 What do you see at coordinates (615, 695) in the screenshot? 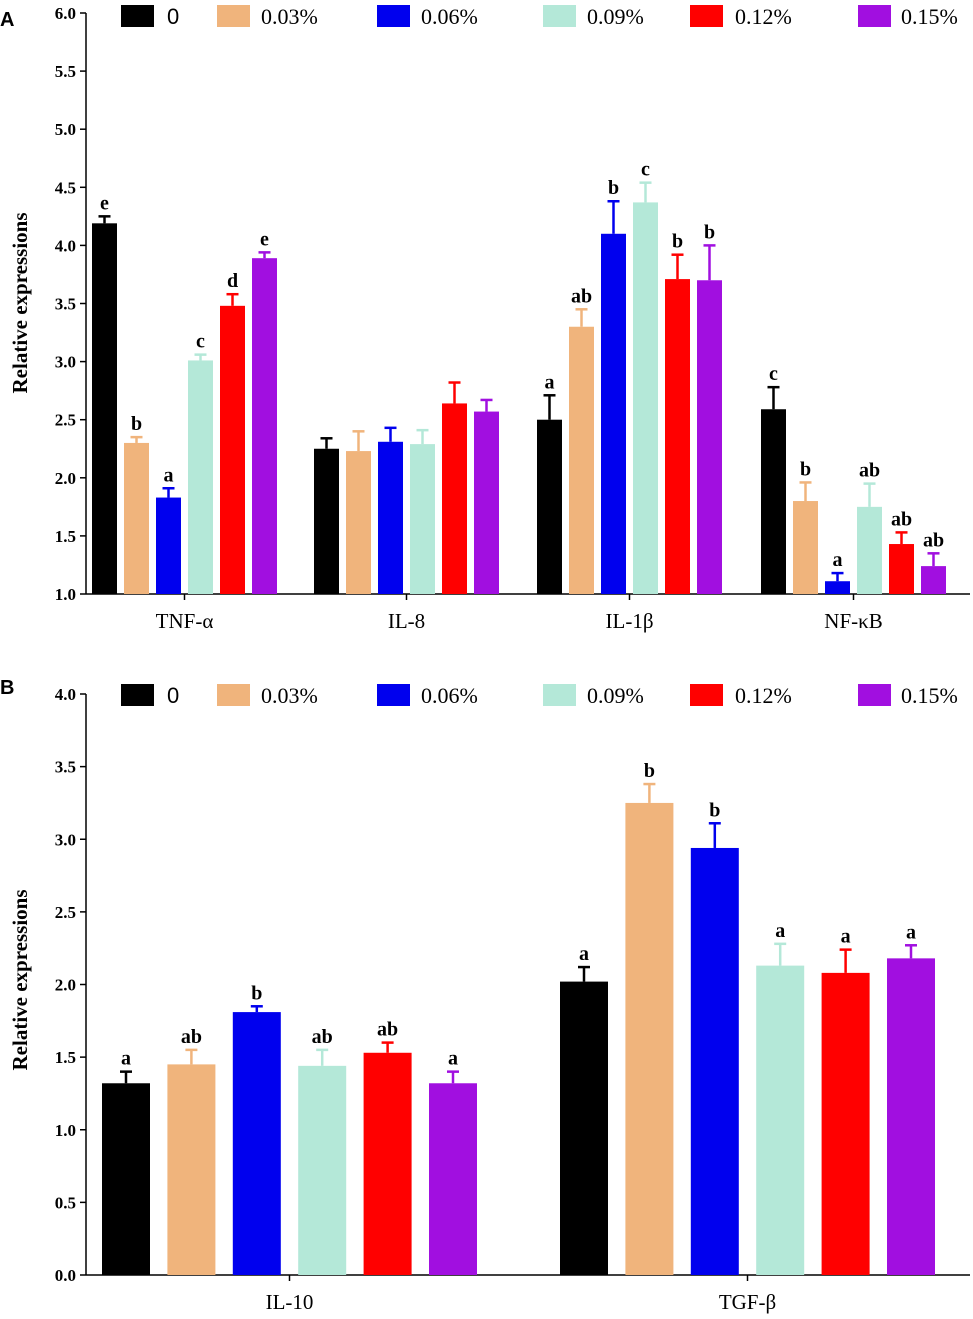
I see `legend-label: 0.09%` at bounding box center [615, 695].